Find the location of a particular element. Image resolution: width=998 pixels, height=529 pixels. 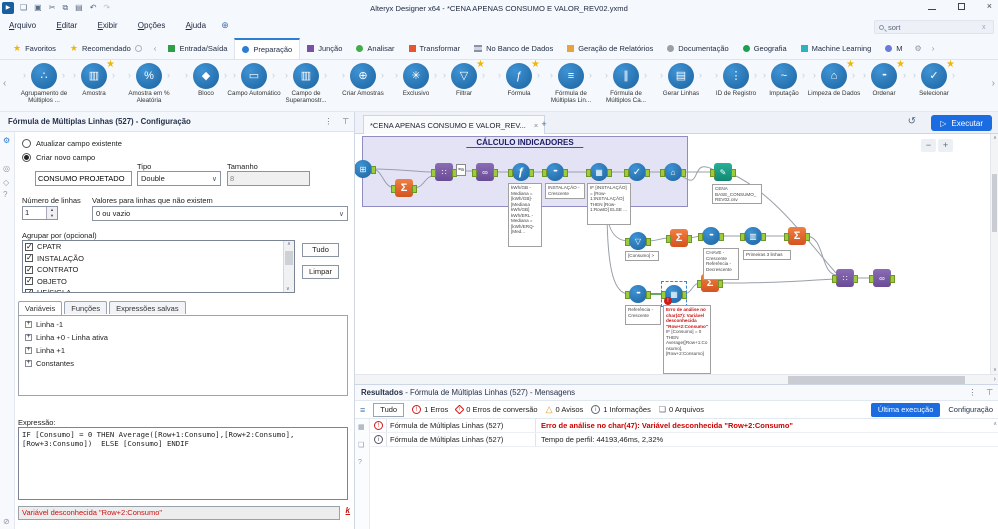

scroll-right-icon: › is located at coordinates (994, 379).